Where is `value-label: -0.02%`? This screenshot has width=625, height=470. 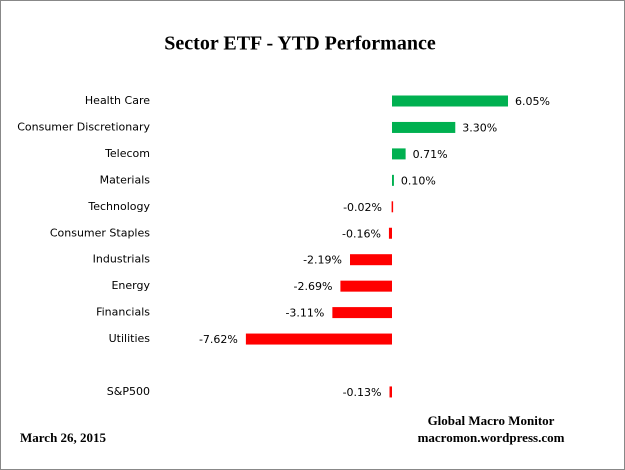 value-label: -0.02% is located at coordinates (362, 207).